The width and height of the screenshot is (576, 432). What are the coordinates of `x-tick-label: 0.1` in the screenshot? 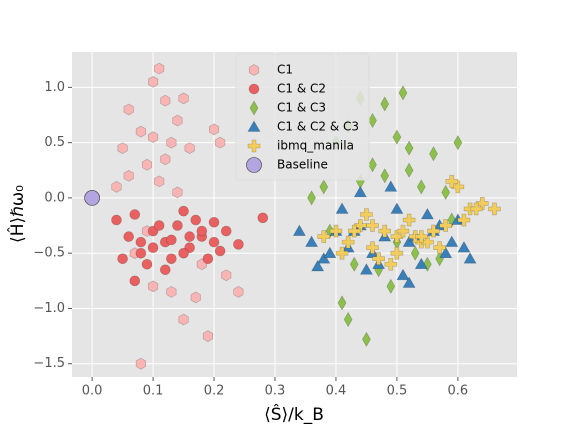 It's located at (153, 391).